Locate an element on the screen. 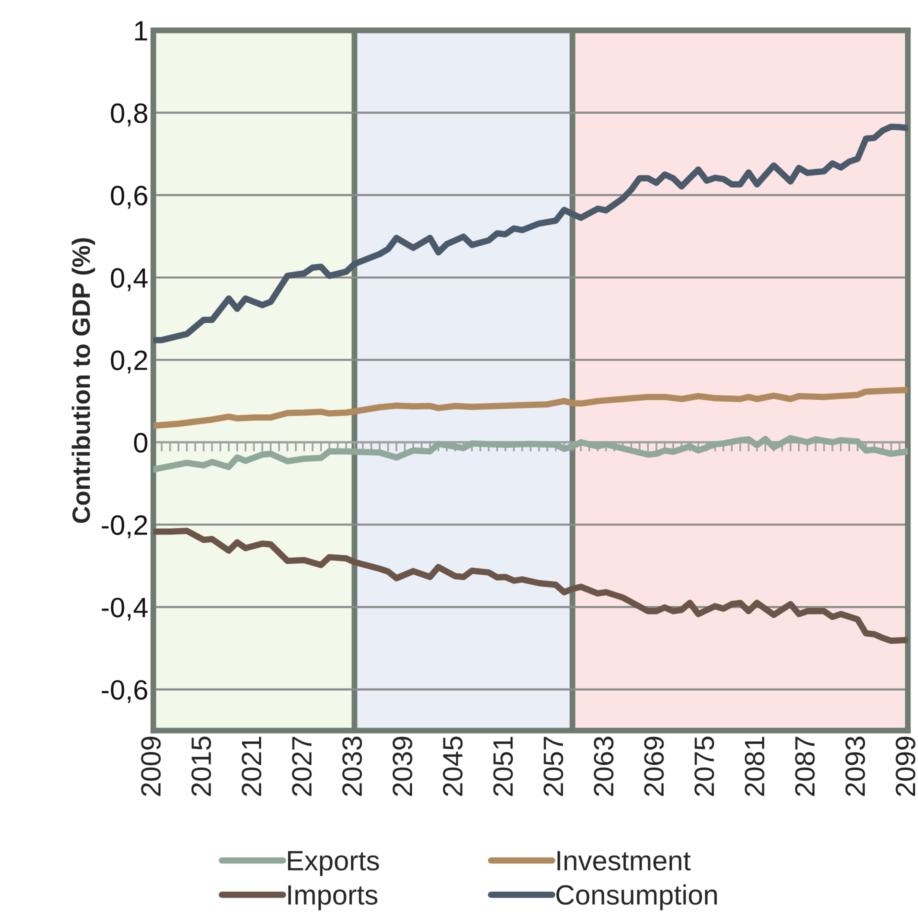 The image size is (918, 919). x-tick-label: 2045 is located at coordinates (452, 766).